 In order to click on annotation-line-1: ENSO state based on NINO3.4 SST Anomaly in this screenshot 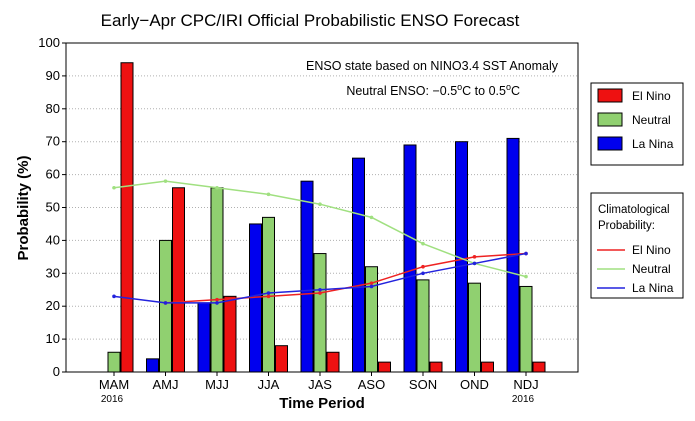, I will do `click(432, 66)`.